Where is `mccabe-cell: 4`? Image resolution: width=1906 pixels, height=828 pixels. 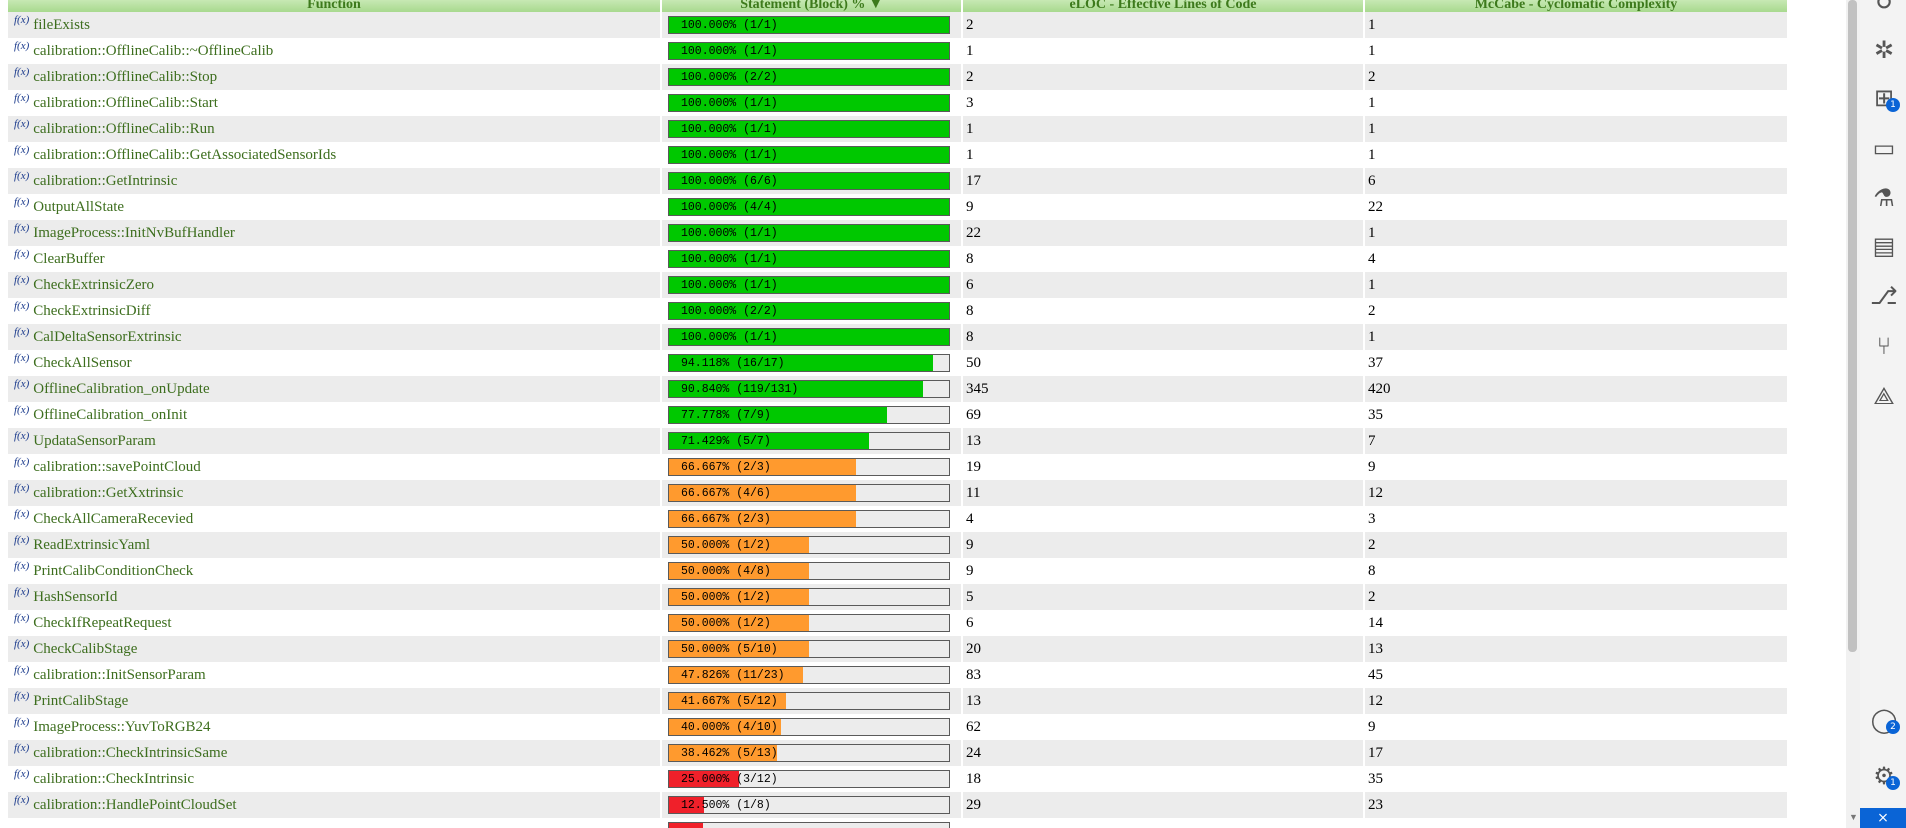 mccabe-cell: 4 is located at coordinates (1577, 259).